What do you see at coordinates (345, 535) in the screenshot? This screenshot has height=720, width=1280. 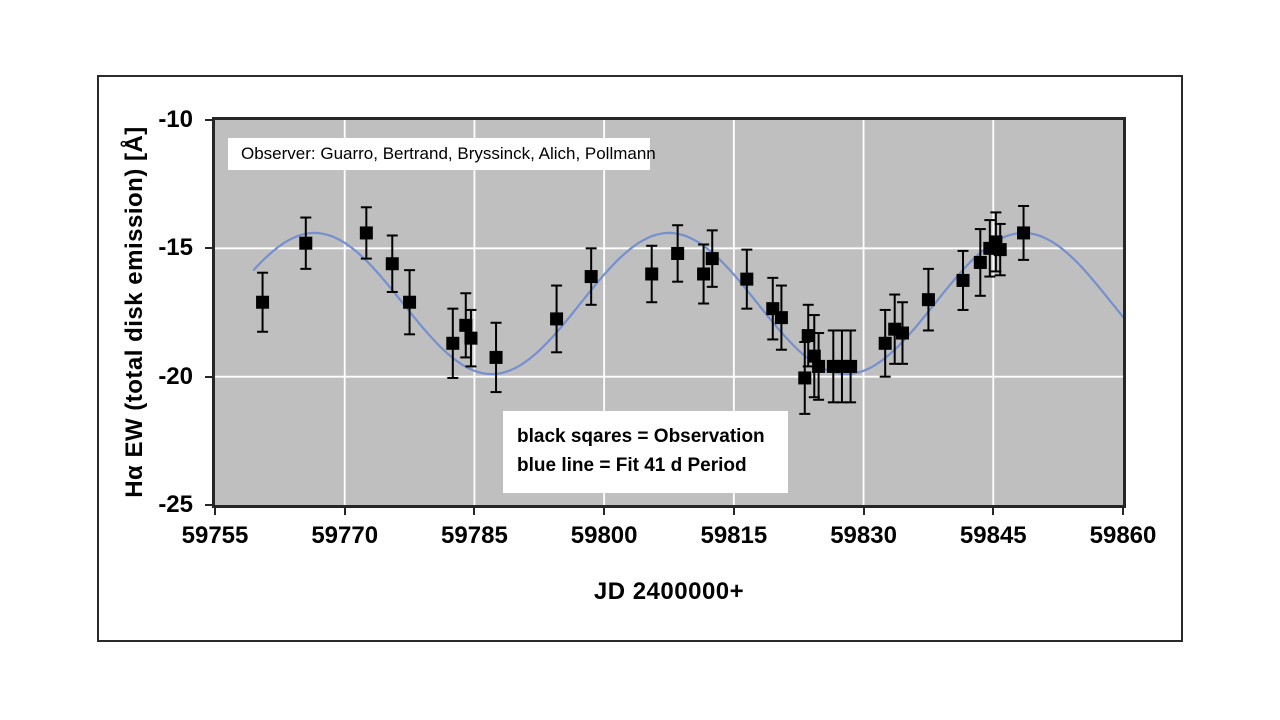 I see `x-tick-label: 59770` at bounding box center [345, 535].